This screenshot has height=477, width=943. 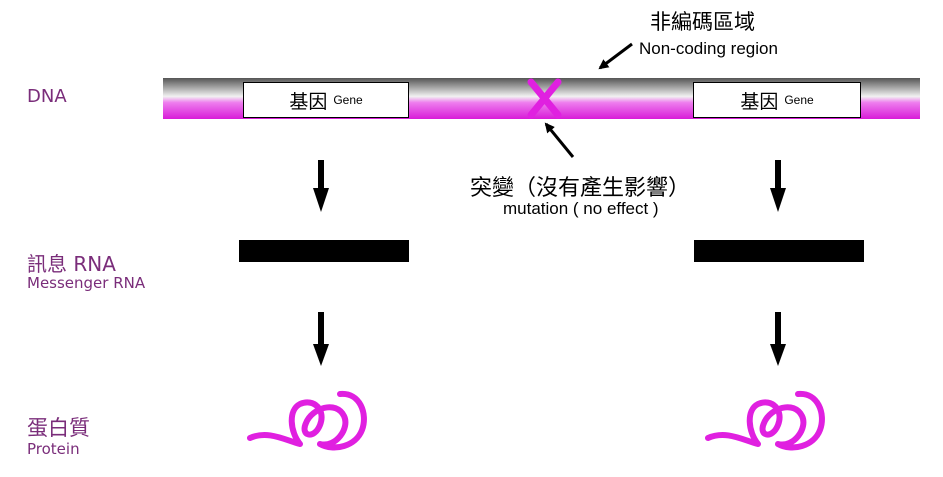 What do you see at coordinates (544, 98) in the screenshot?
I see `mutation-x-mark` at bounding box center [544, 98].